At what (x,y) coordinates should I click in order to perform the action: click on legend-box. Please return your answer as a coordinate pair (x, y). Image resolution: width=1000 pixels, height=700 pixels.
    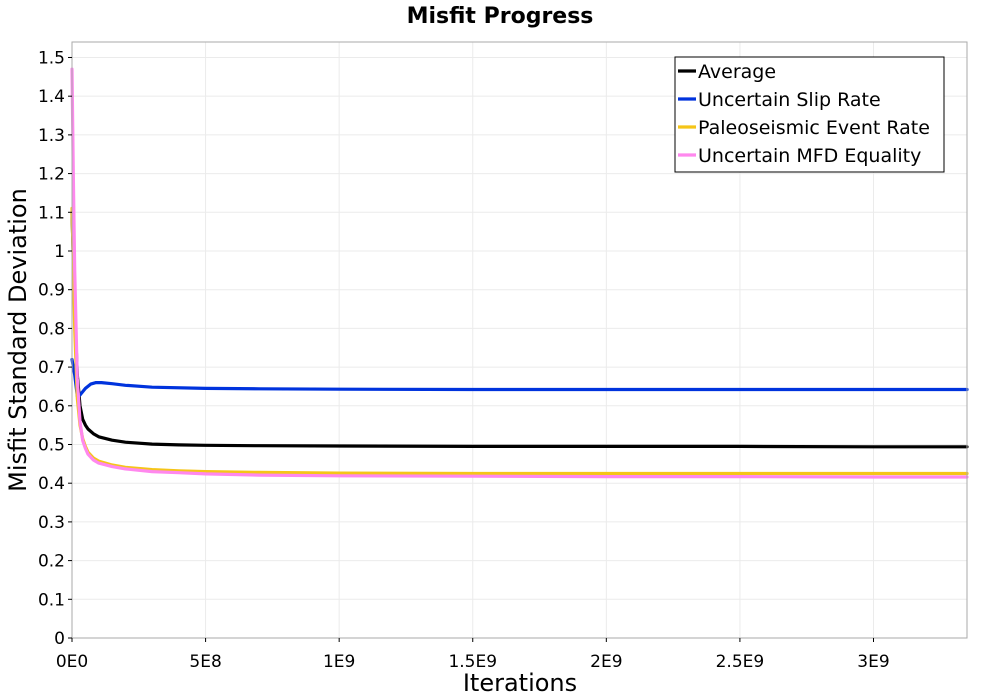
    Looking at the image, I should click on (809, 114).